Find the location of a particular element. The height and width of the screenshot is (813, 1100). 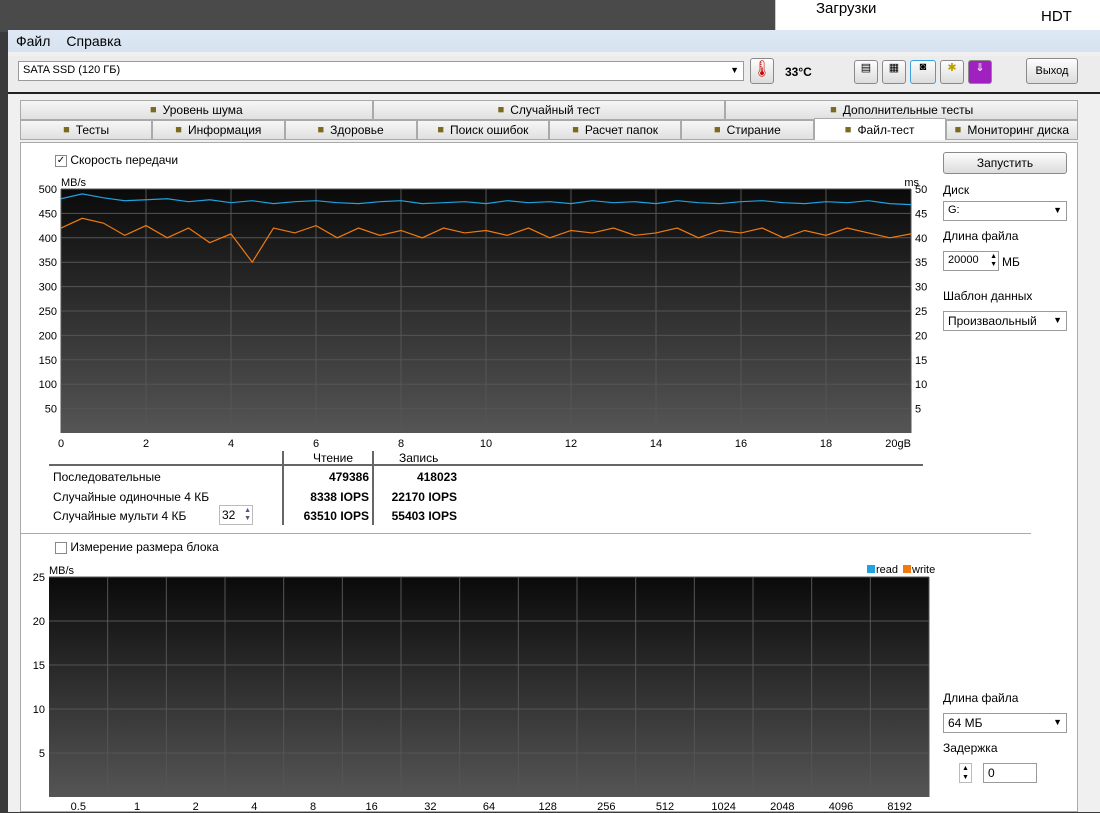

settings-icon: ✱ is located at coordinates (952, 72).